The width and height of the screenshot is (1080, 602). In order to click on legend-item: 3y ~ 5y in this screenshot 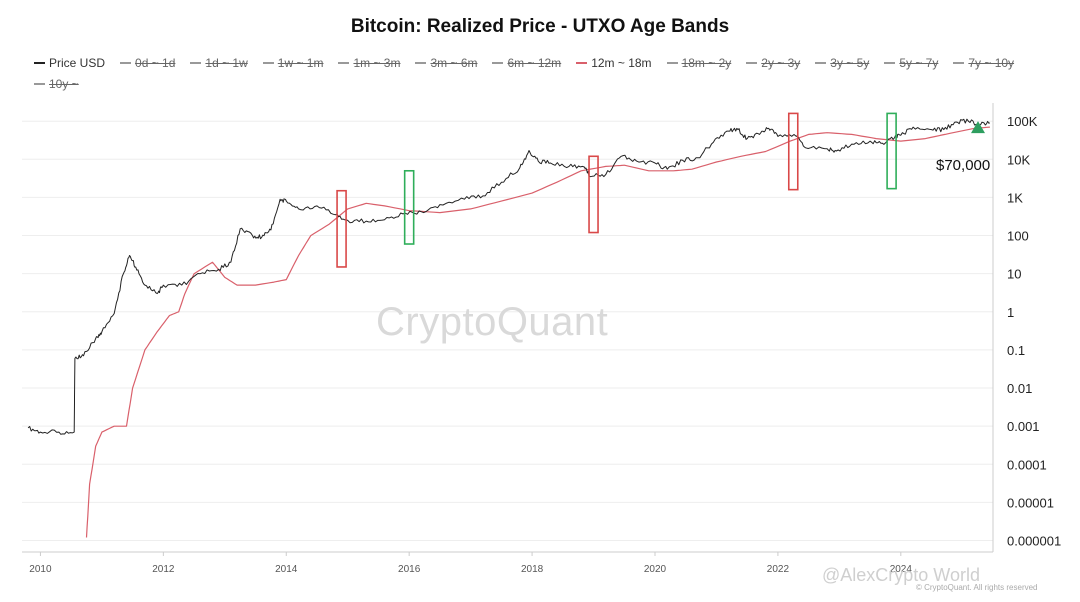, I will do `click(842, 63)`.